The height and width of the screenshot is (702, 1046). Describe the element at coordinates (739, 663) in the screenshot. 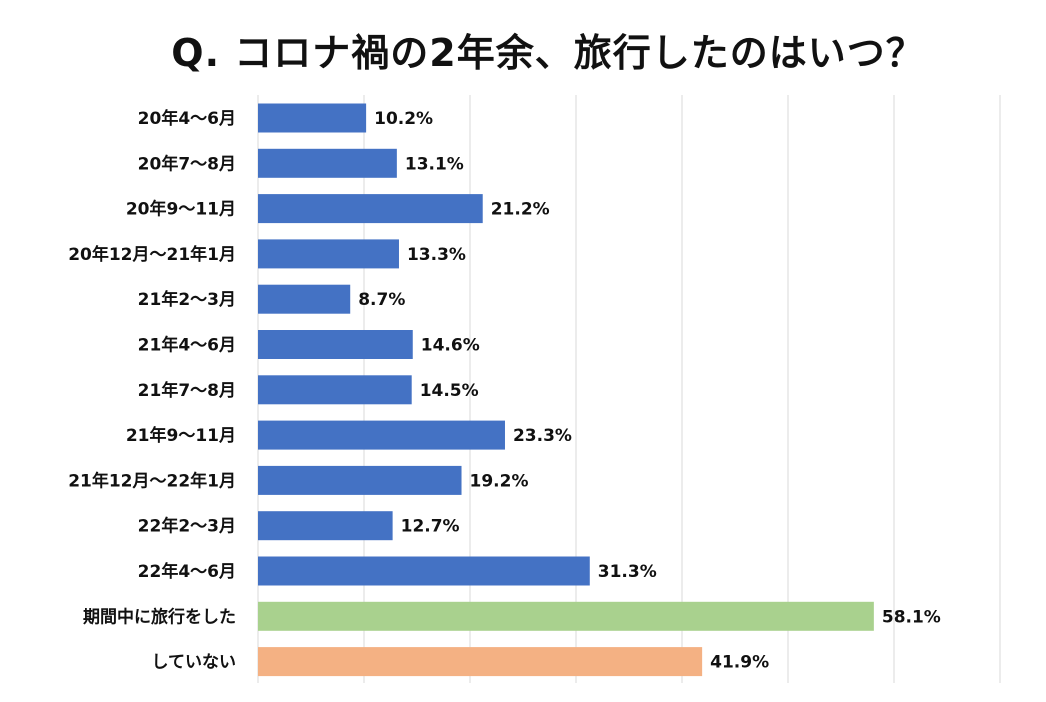

I see `data-label: 41.9%` at that location.